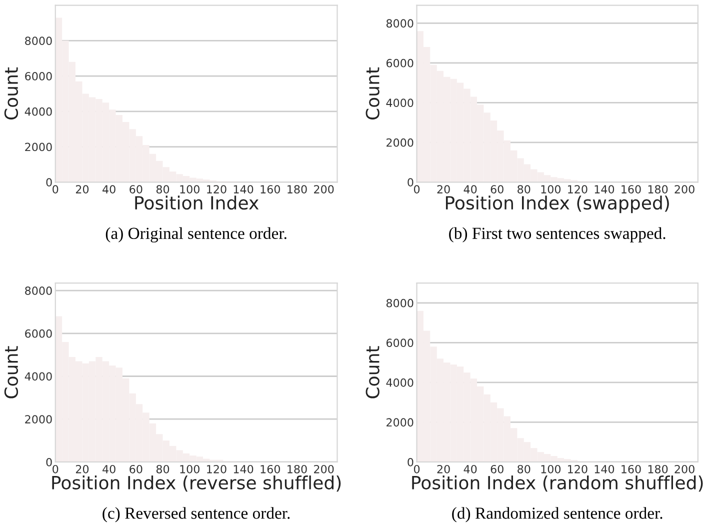  Describe the element at coordinates (197, 203) in the screenshot. I see `x-axis-title: Position Index` at that location.